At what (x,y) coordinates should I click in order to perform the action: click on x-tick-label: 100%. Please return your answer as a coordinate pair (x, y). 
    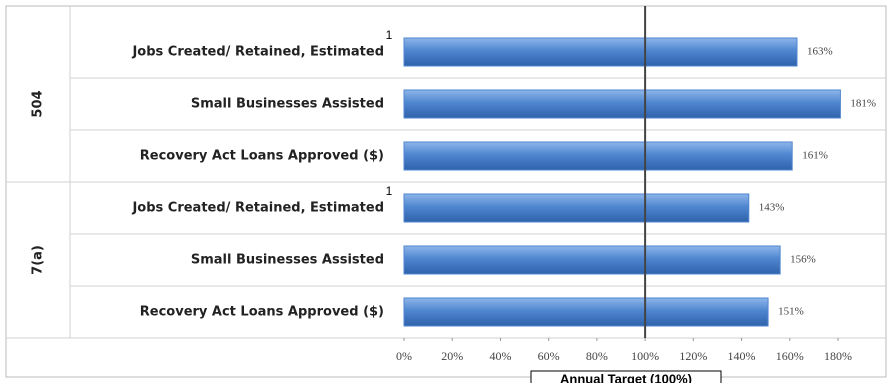
    Looking at the image, I should click on (645, 356).